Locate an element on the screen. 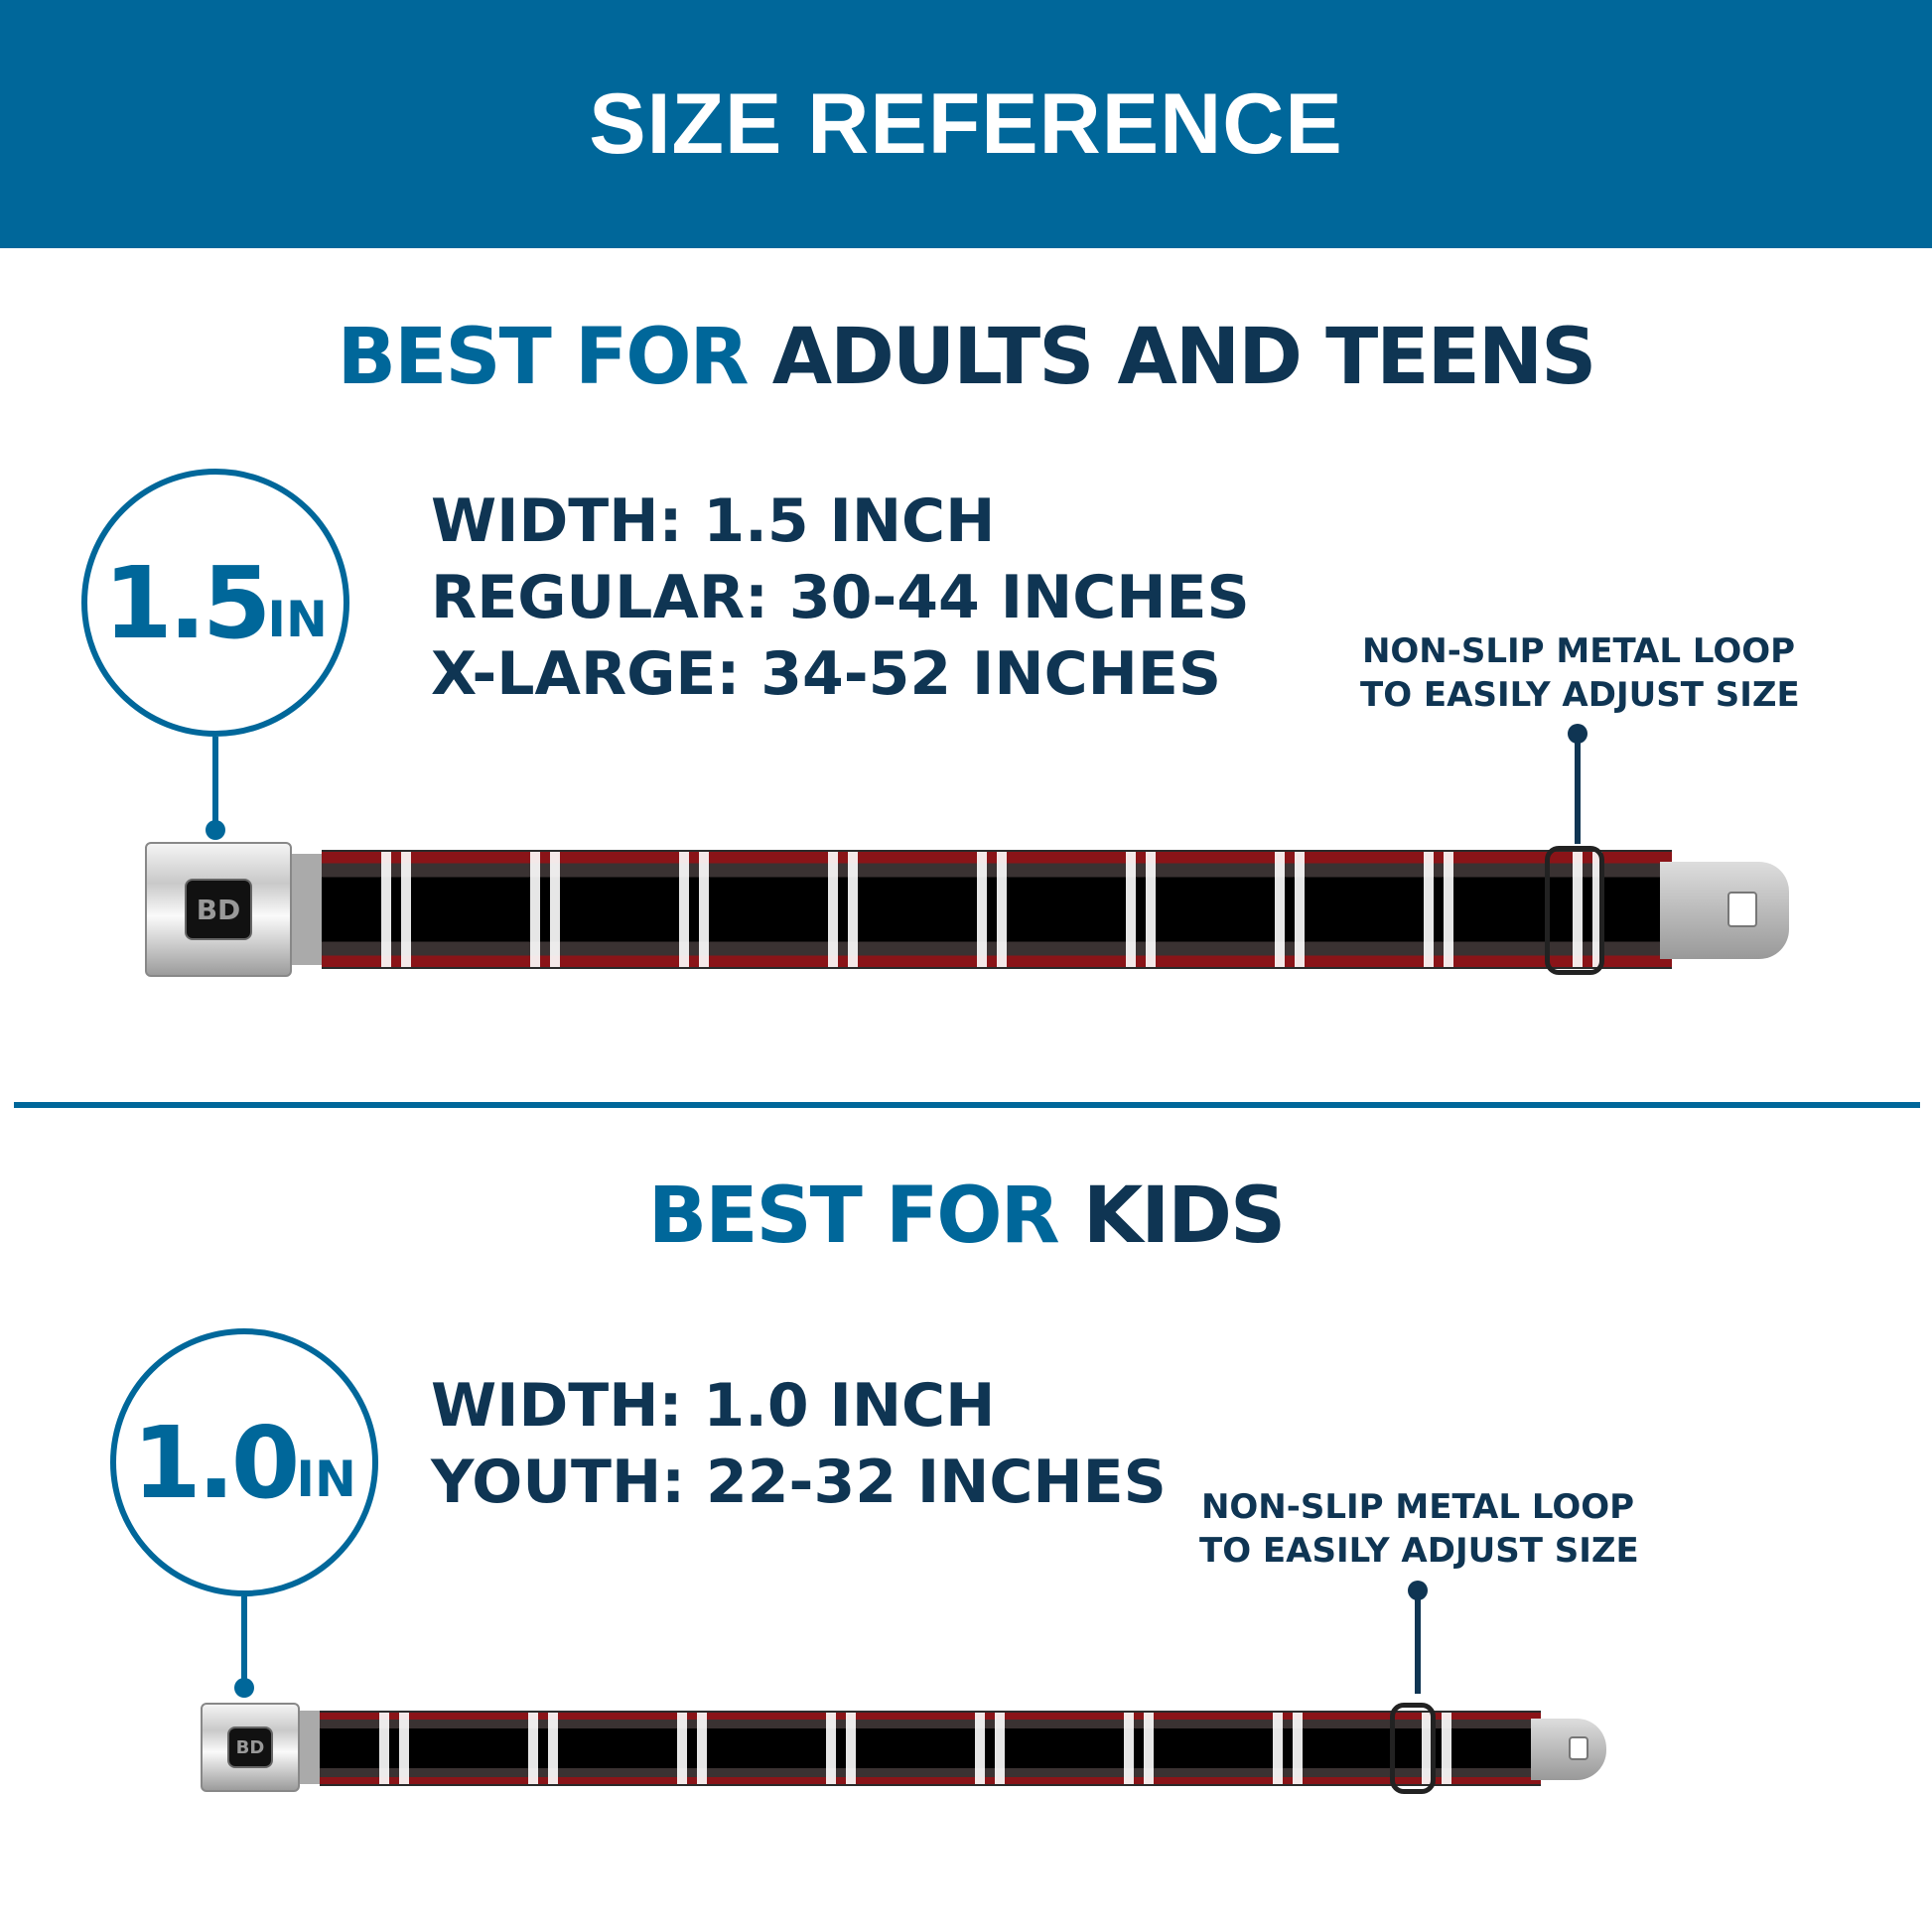 The height and width of the screenshot is (1932, 1932). adults-heading: BEST FOR ADULTS AND TEENS is located at coordinates (966, 357).